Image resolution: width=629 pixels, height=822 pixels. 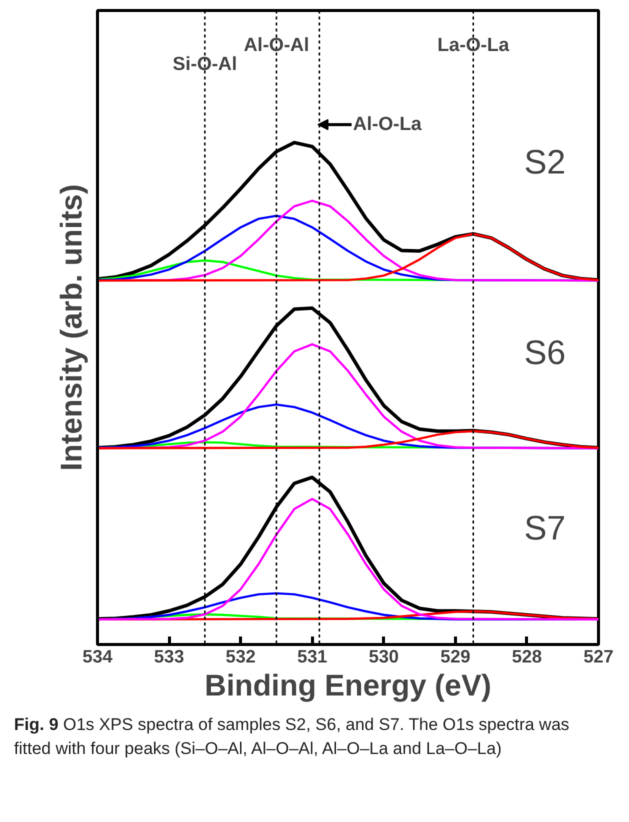 I want to click on ref-line-label: La-O-La, so click(x=473, y=45).